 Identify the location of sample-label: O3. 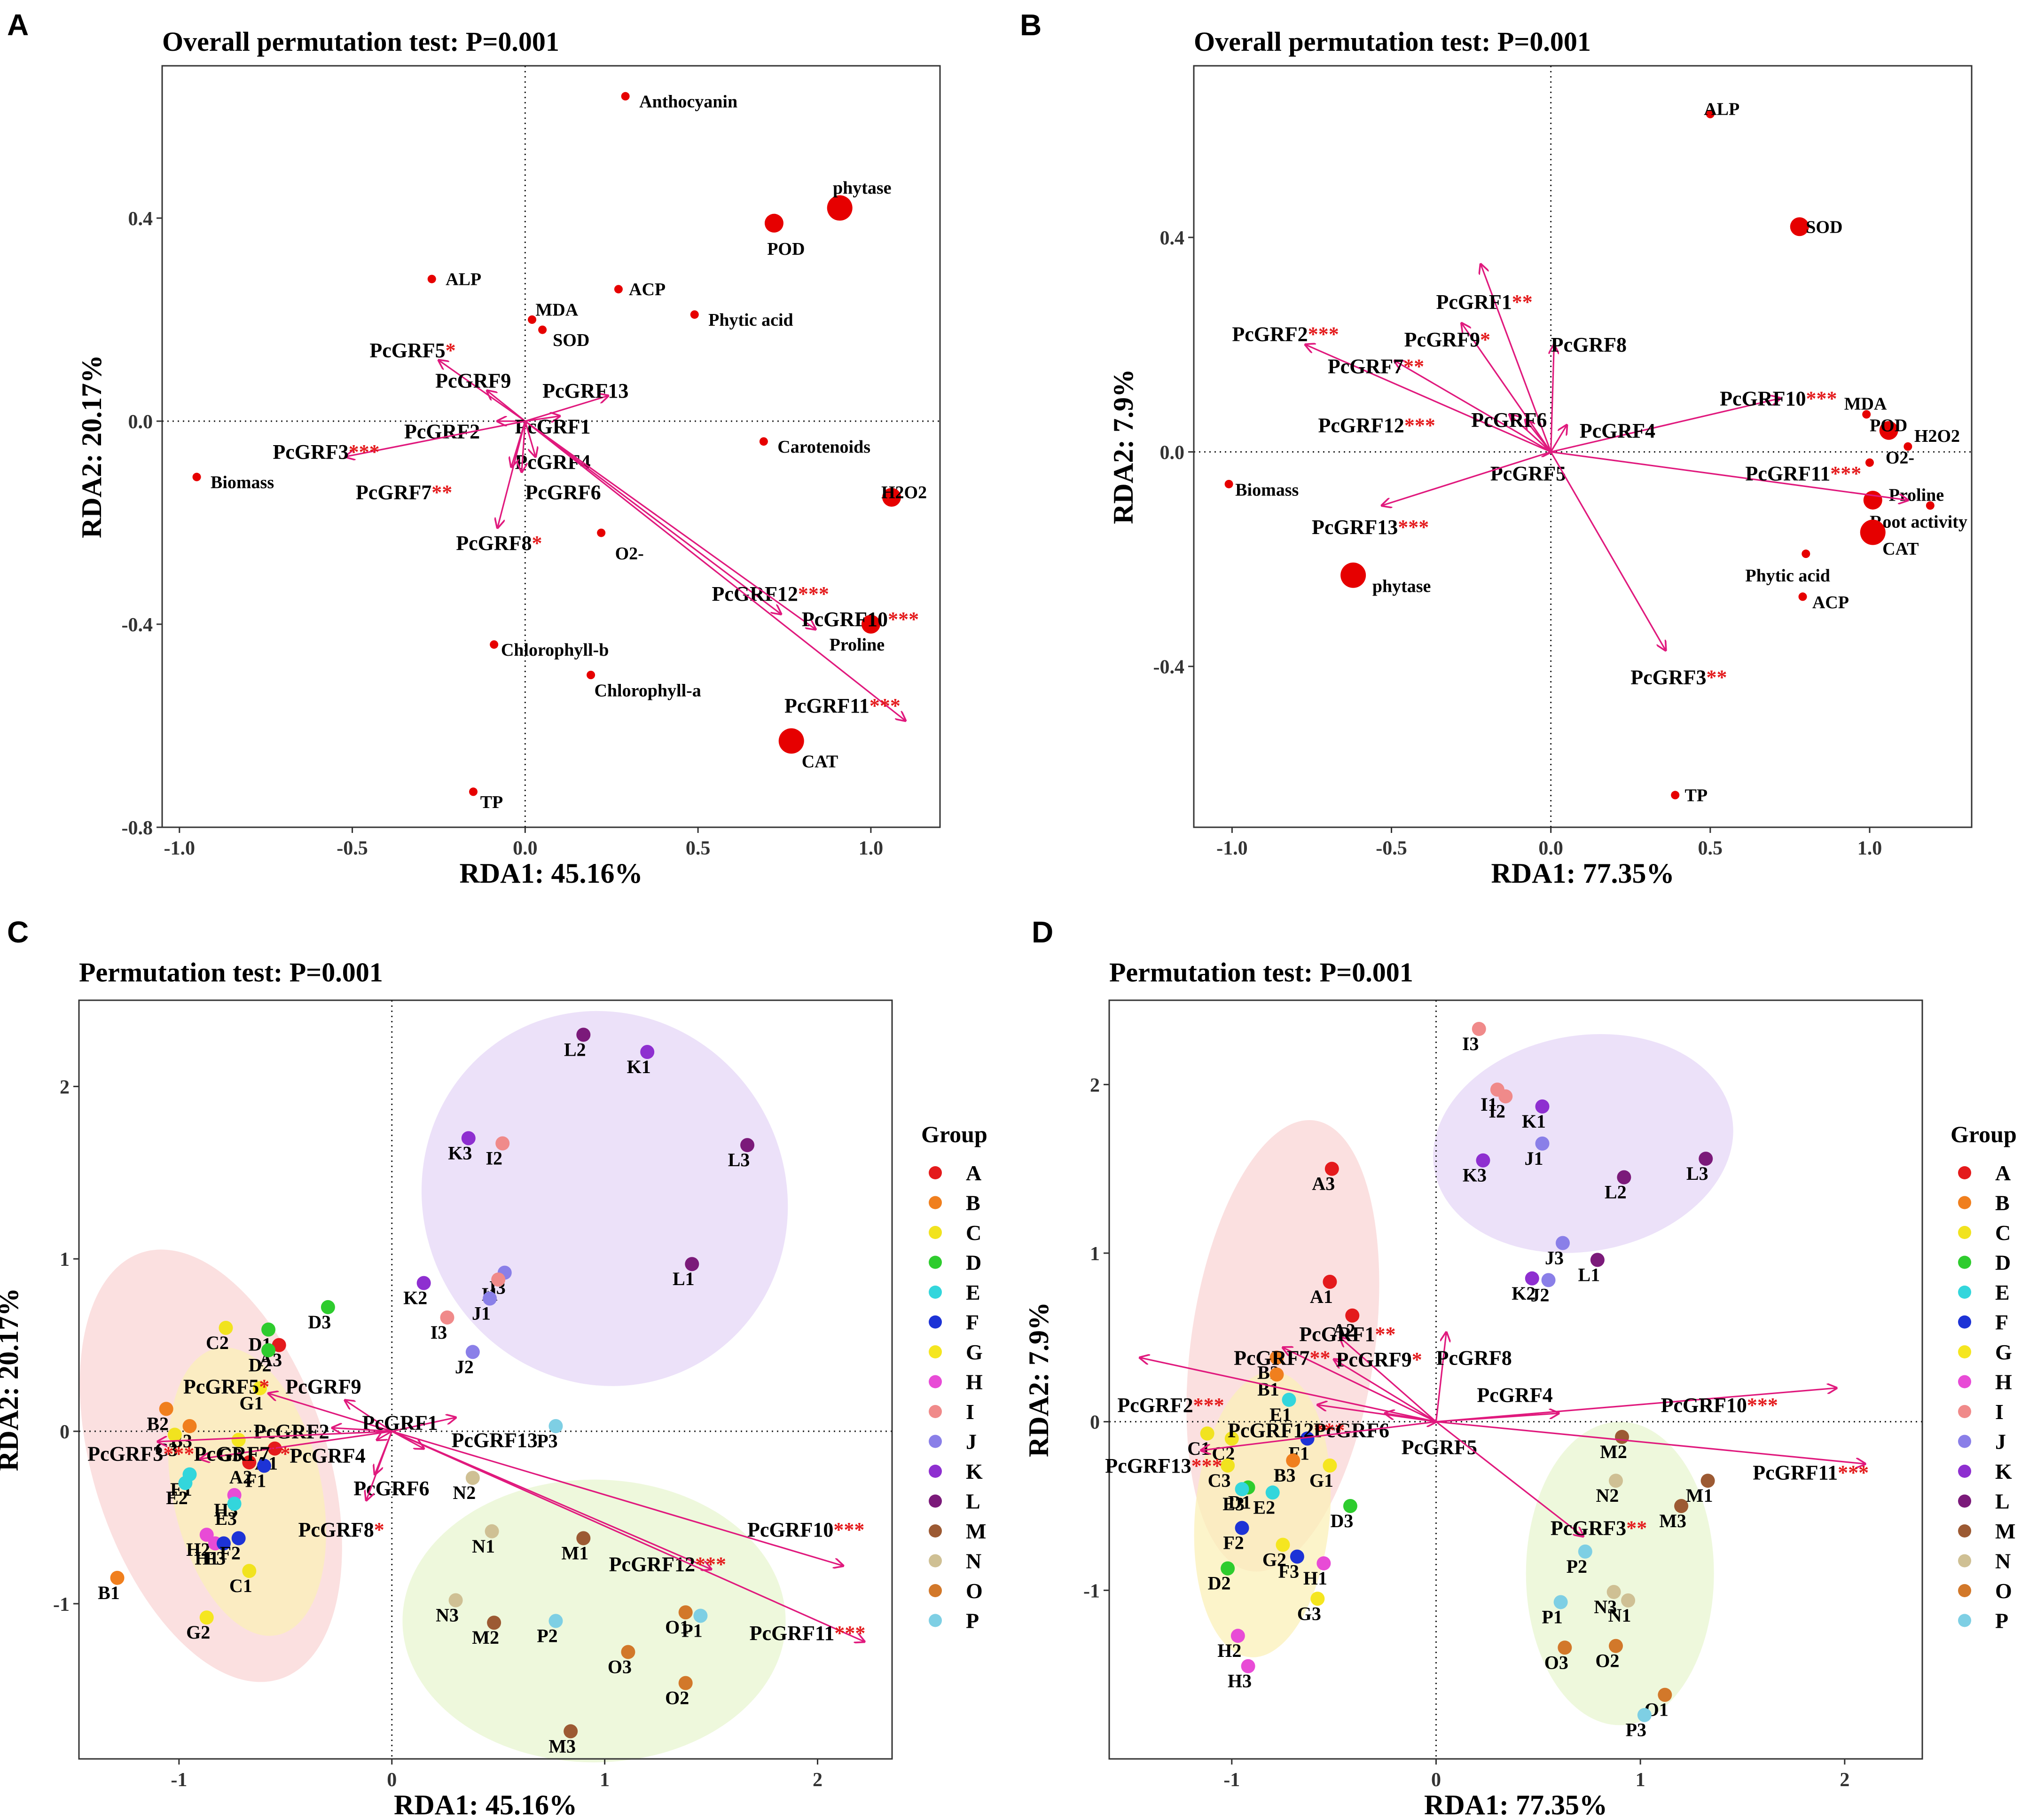
(1556, 1663).